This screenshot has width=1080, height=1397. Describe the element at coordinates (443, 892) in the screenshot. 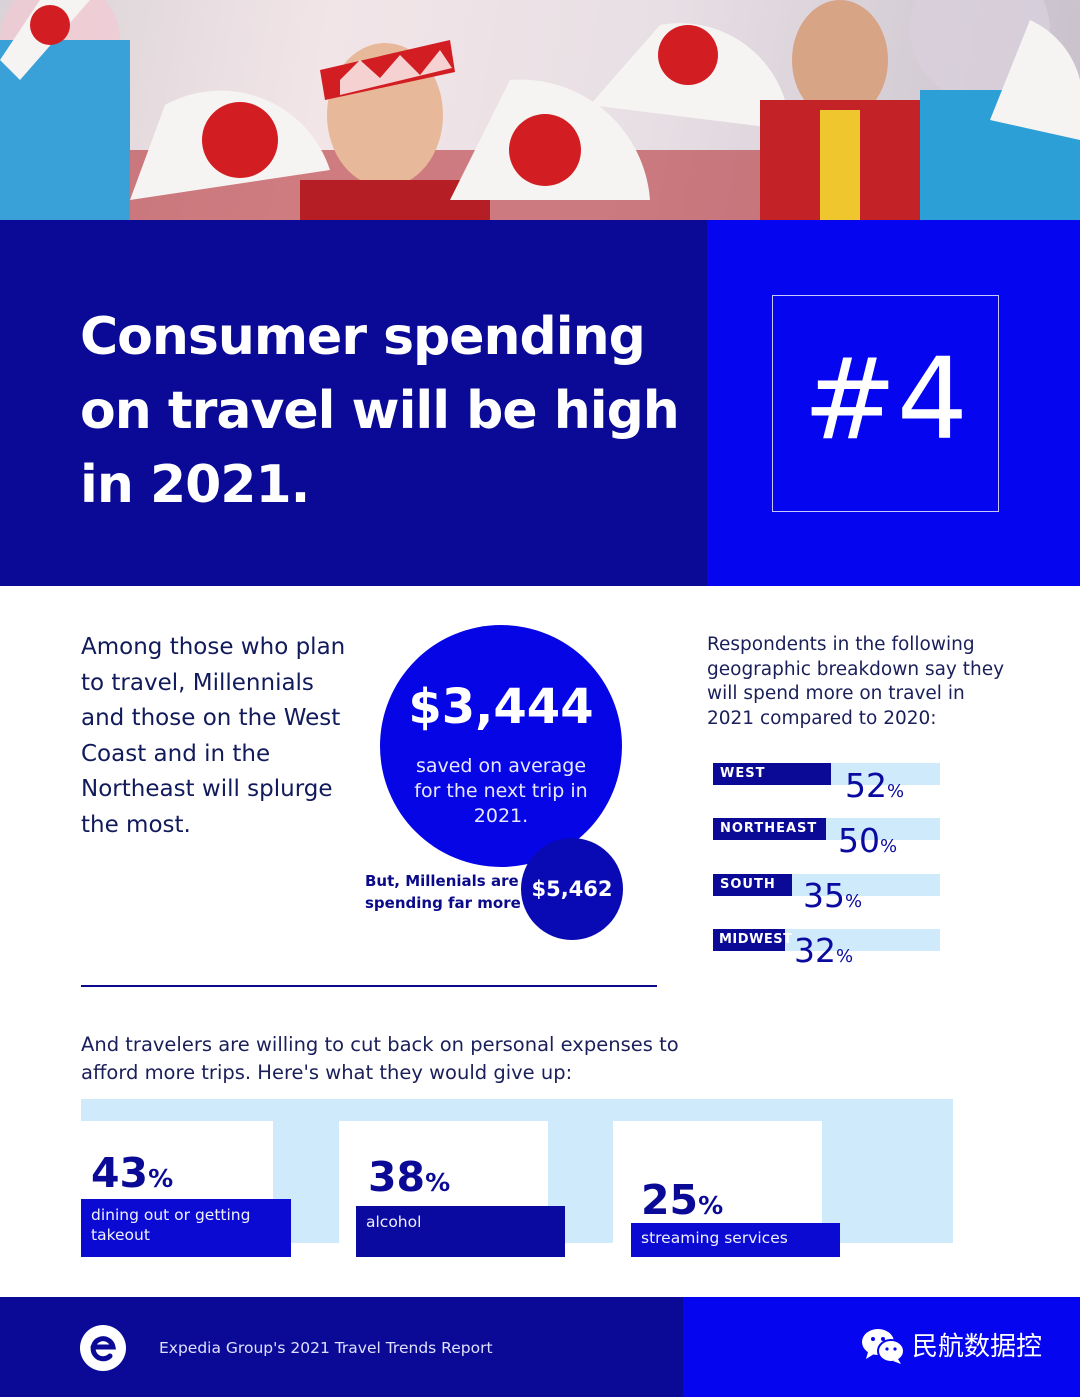

I see `millennials-note: But, Millenials are spending far more` at that location.